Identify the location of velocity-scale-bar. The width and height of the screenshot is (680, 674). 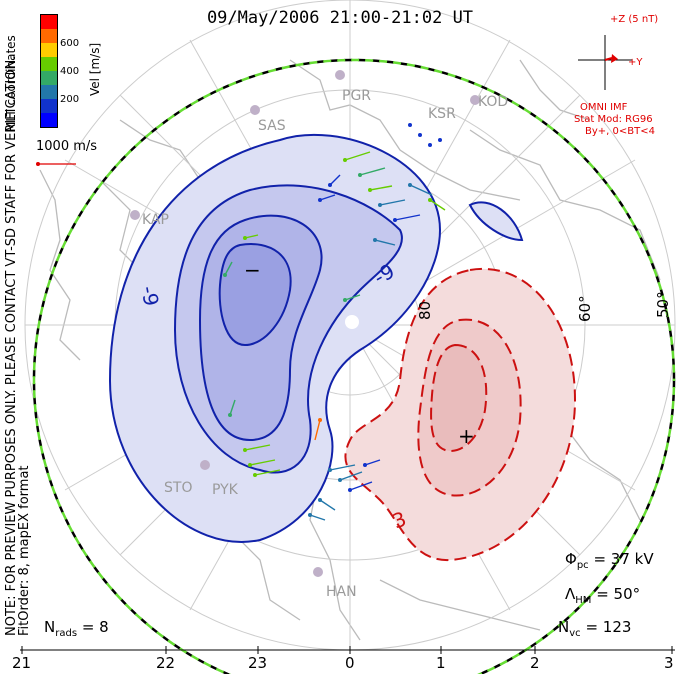
(56, 164).